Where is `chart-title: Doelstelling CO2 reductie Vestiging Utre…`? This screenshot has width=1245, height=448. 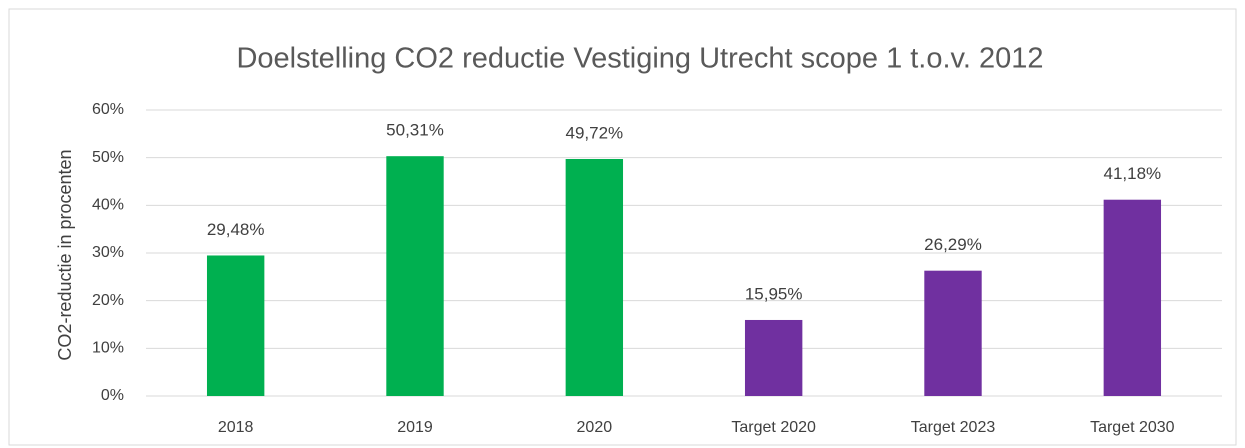 chart-title: Doelstelling CO2 reductie Vestiging Utre… is located at coordinates (639, 59).